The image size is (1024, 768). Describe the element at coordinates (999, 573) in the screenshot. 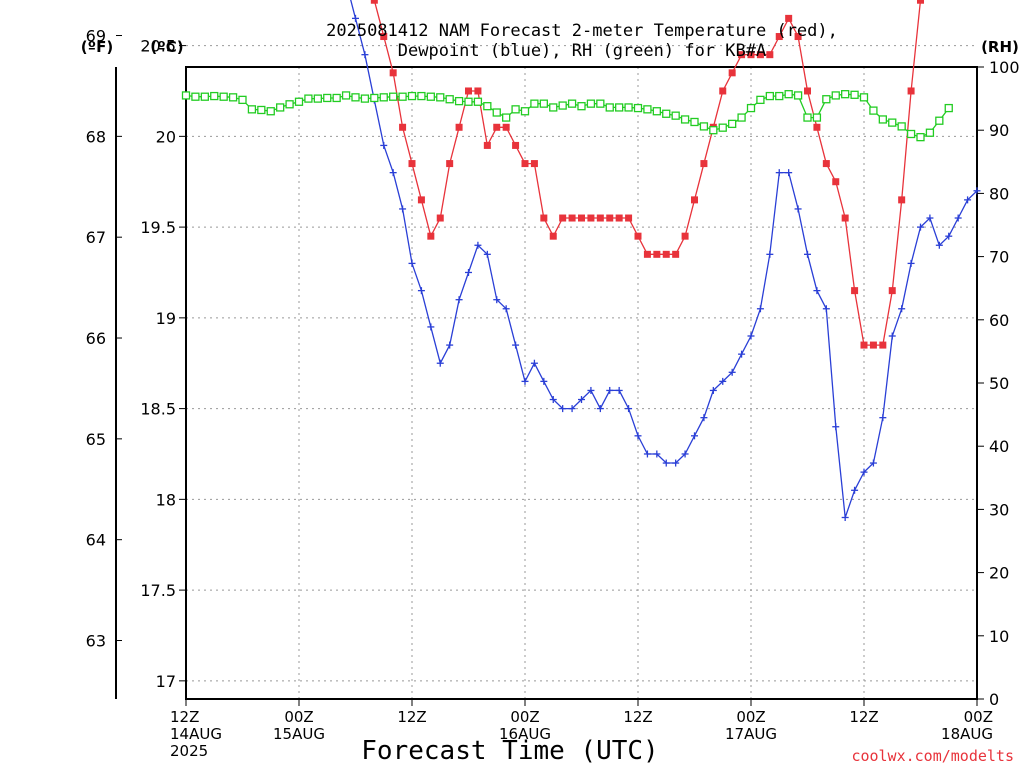

I see `rh-tick-label: 20` at that location.